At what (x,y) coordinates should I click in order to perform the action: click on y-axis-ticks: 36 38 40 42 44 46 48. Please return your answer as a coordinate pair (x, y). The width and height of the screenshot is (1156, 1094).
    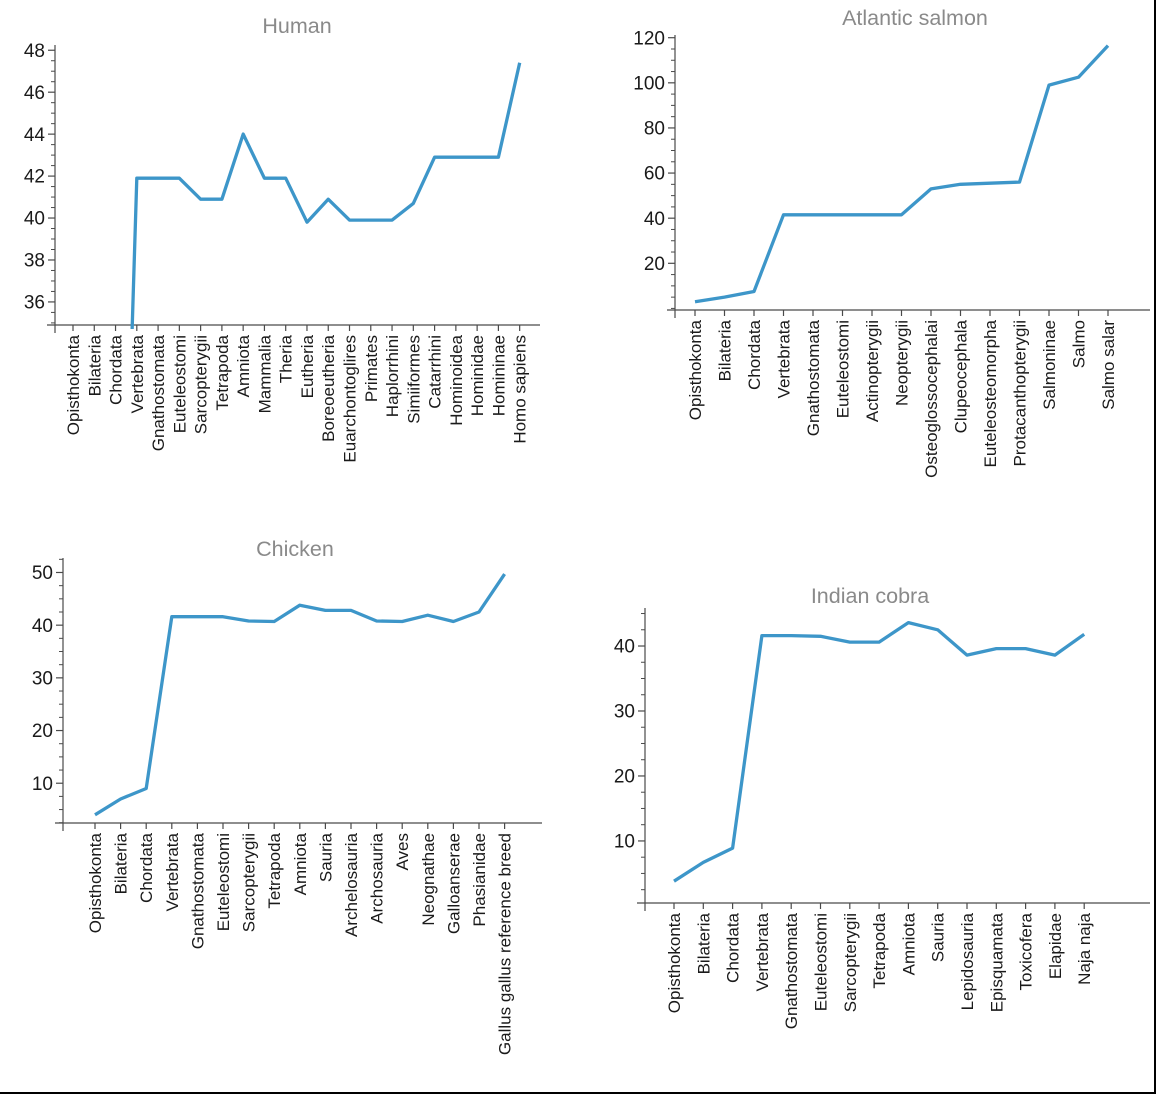
    Looking at the image, I should click on (39, 182).